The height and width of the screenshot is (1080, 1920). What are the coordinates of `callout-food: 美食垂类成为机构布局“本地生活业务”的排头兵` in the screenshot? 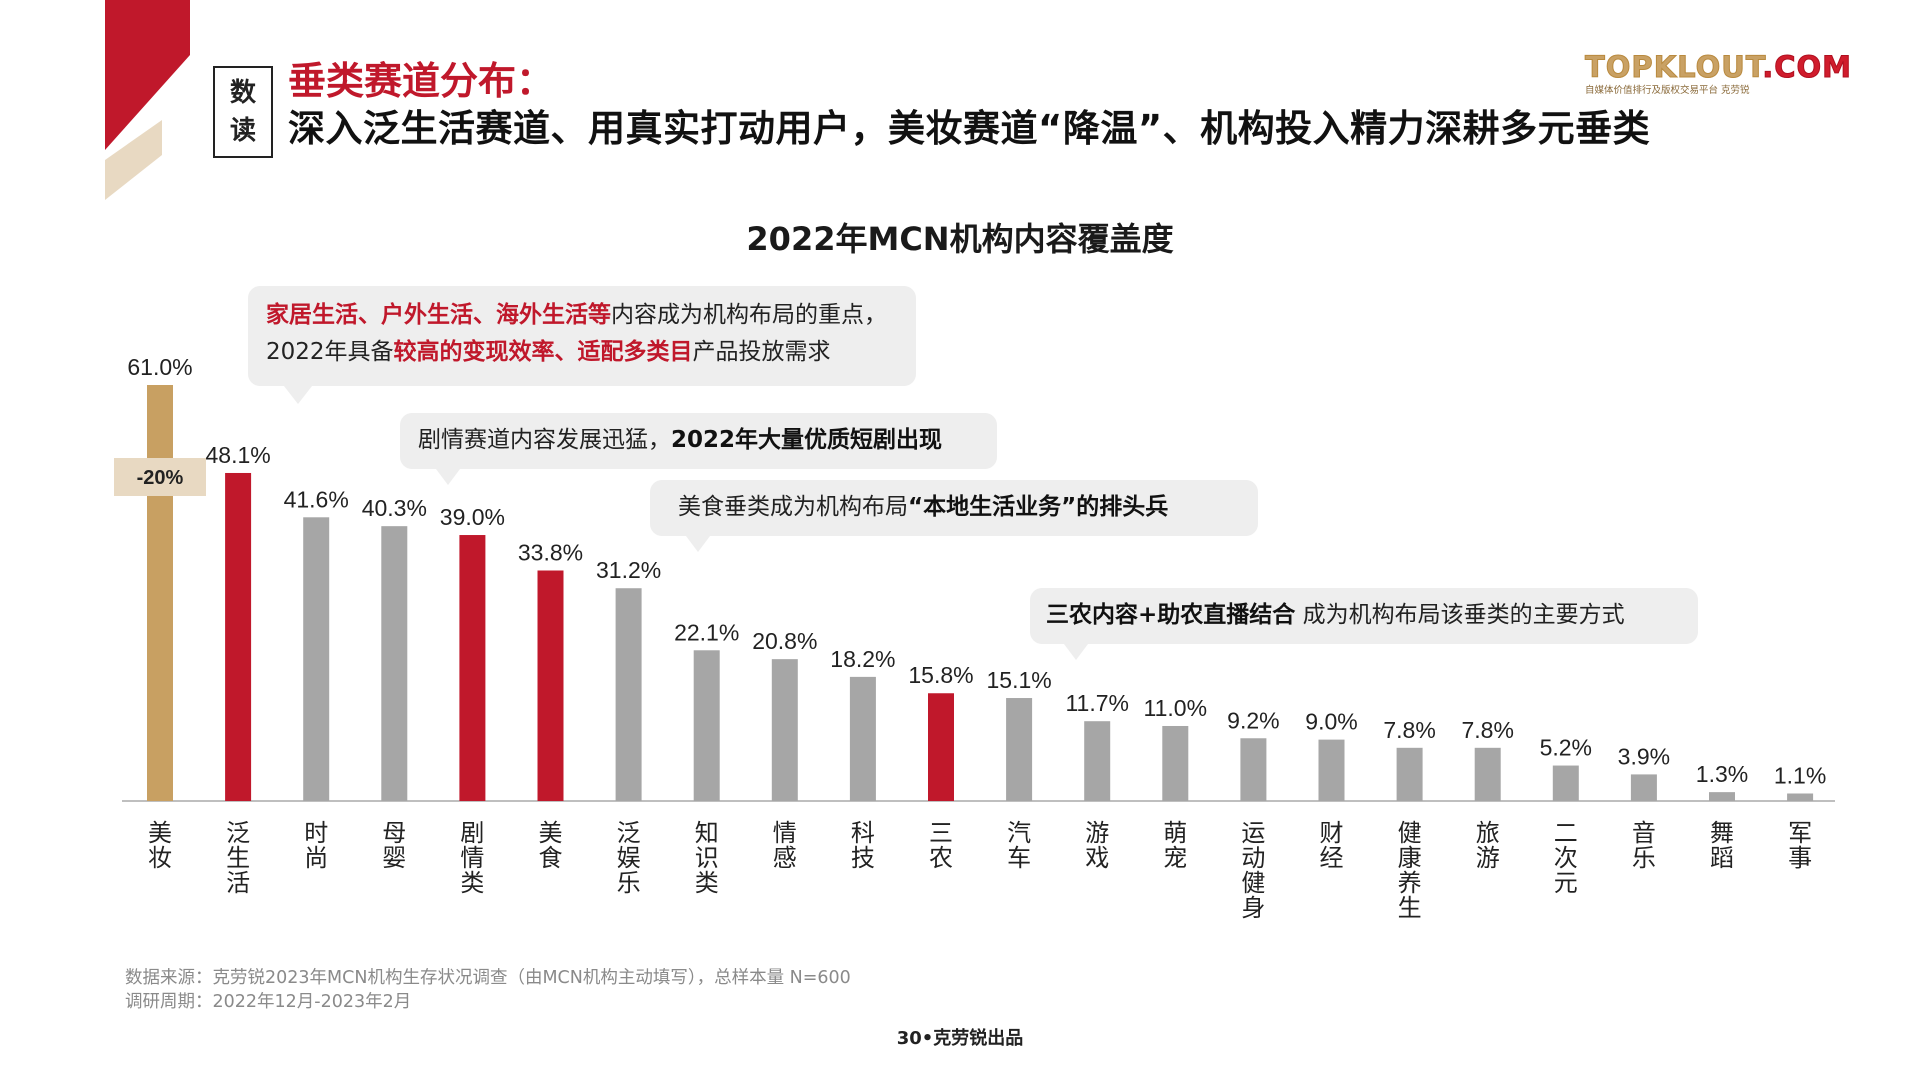 It's located at (954, 516).